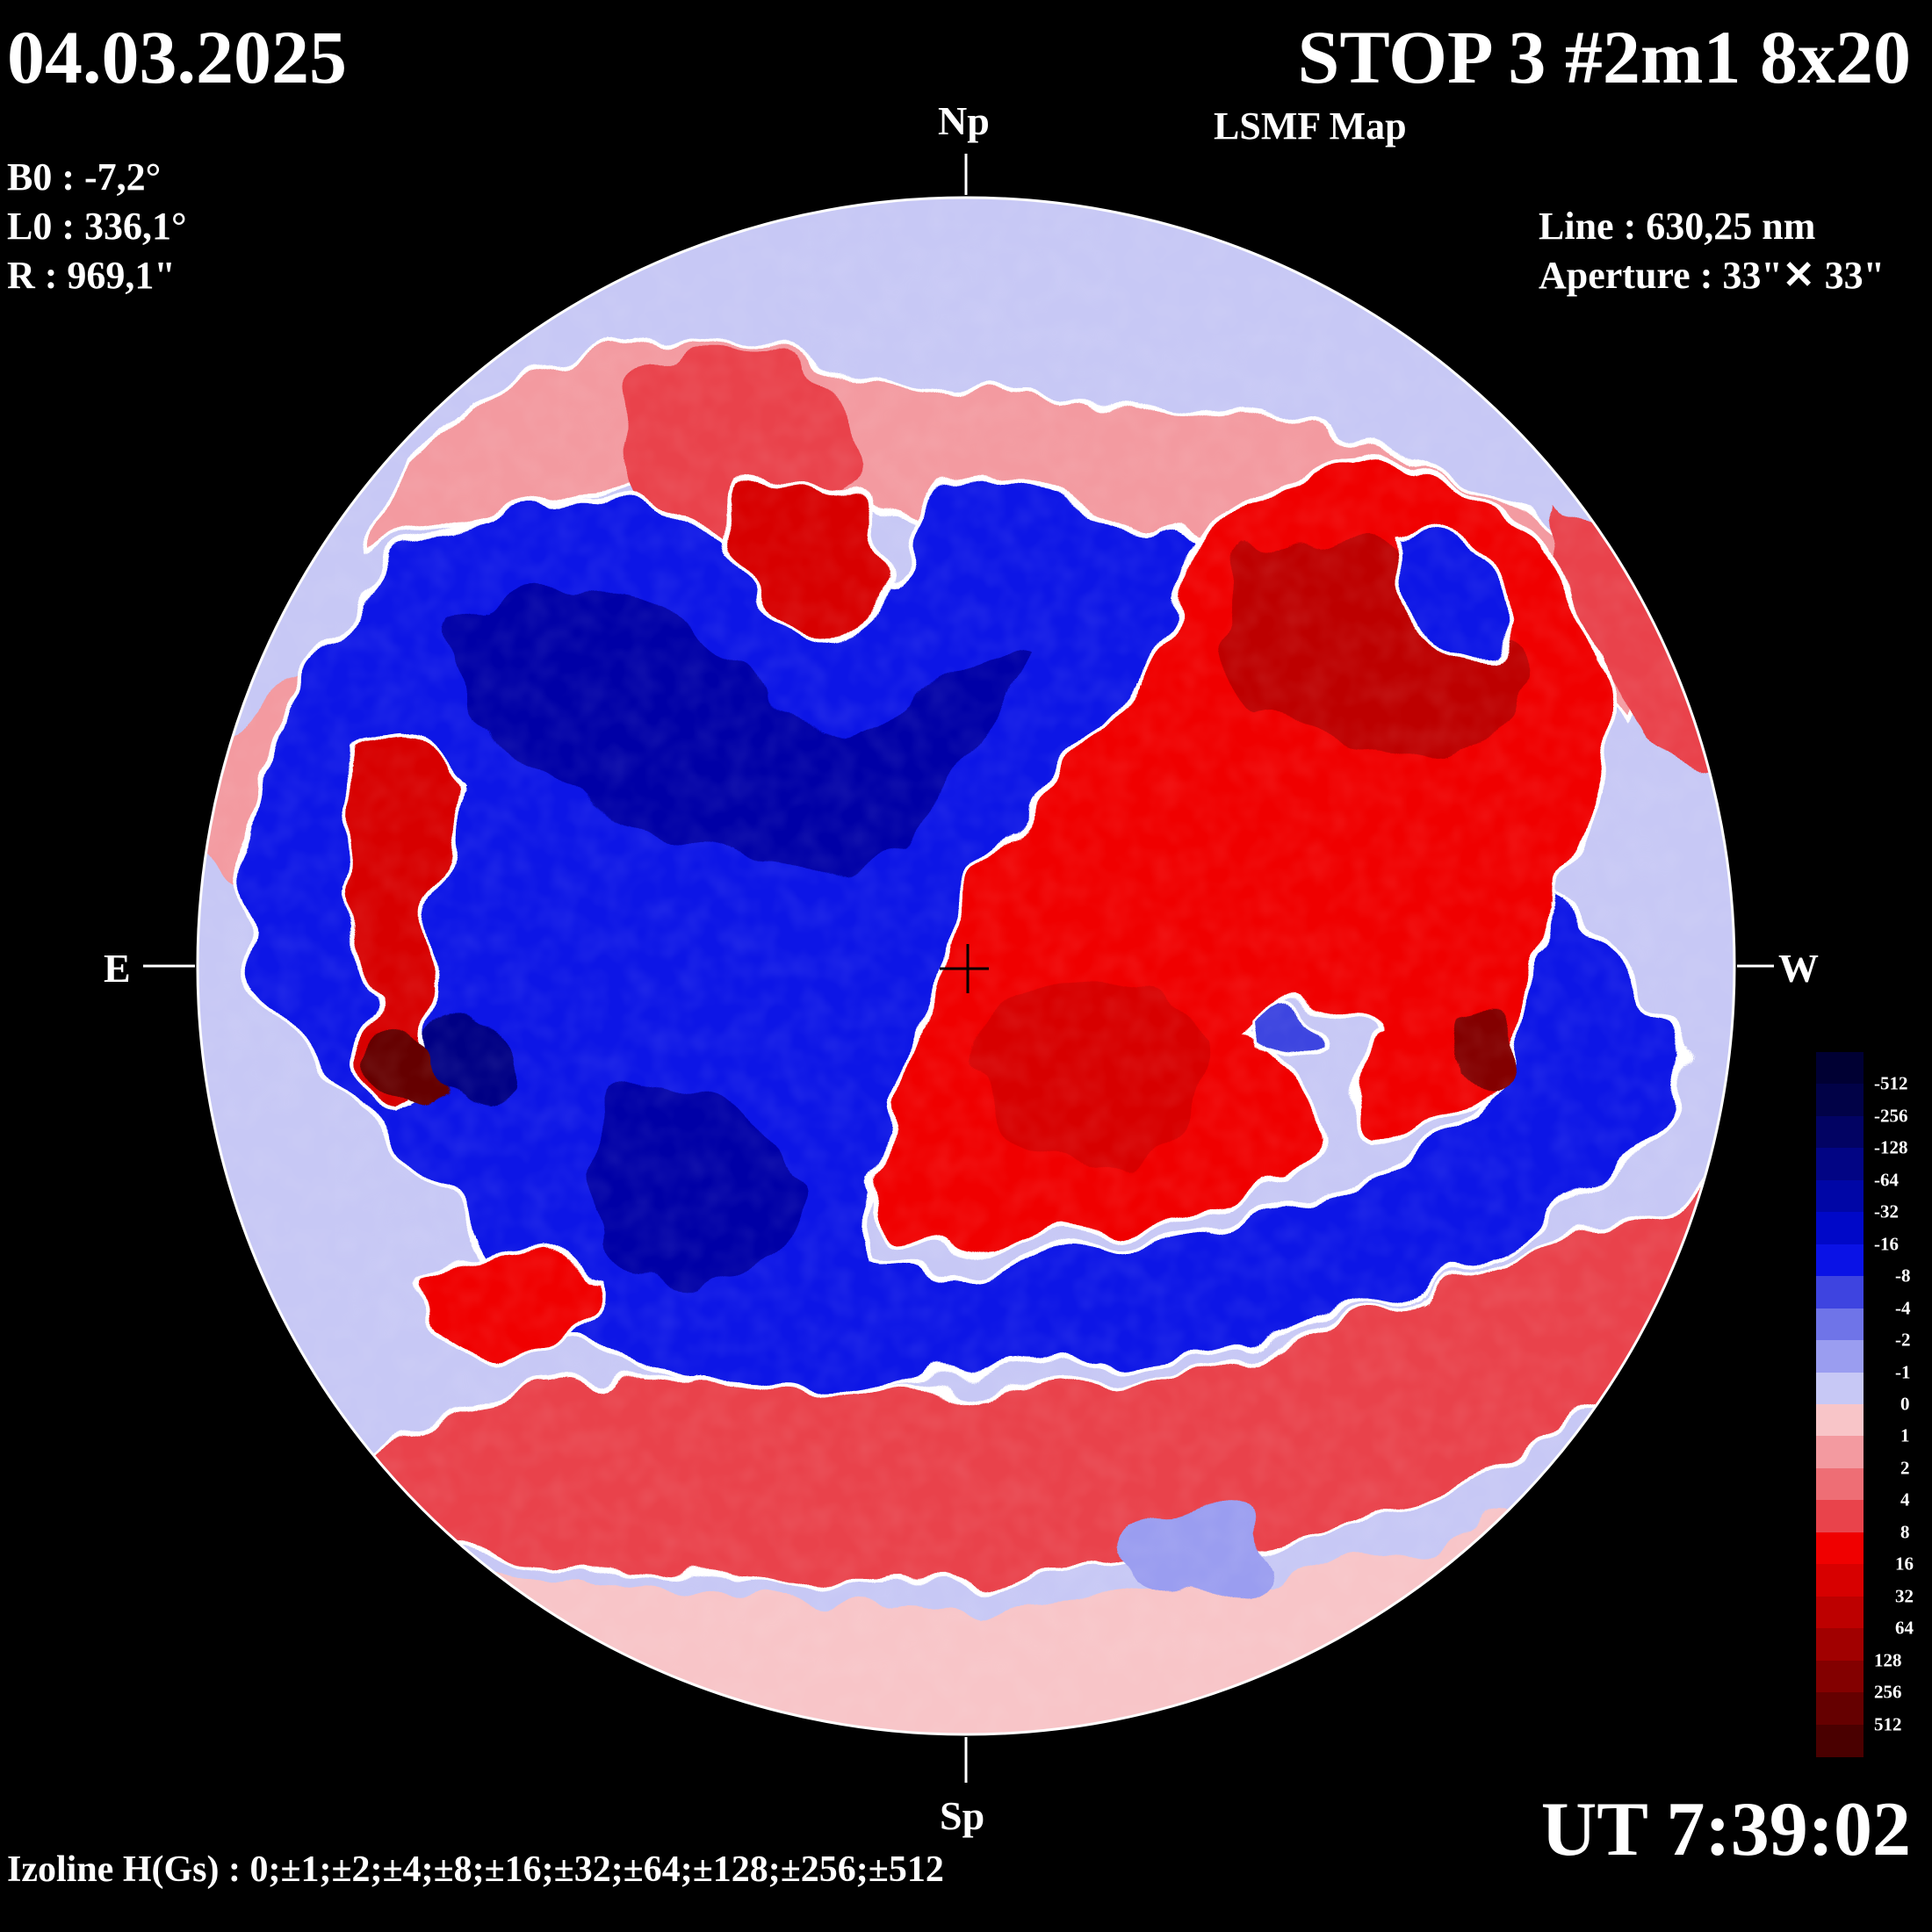 The height and width of the screenshot is (1932, 1932). What do you see at coordinates (1905, 1435) in the screenshot?
I see `scale-tick-label: 1` at bounding box center [1905, 1435].